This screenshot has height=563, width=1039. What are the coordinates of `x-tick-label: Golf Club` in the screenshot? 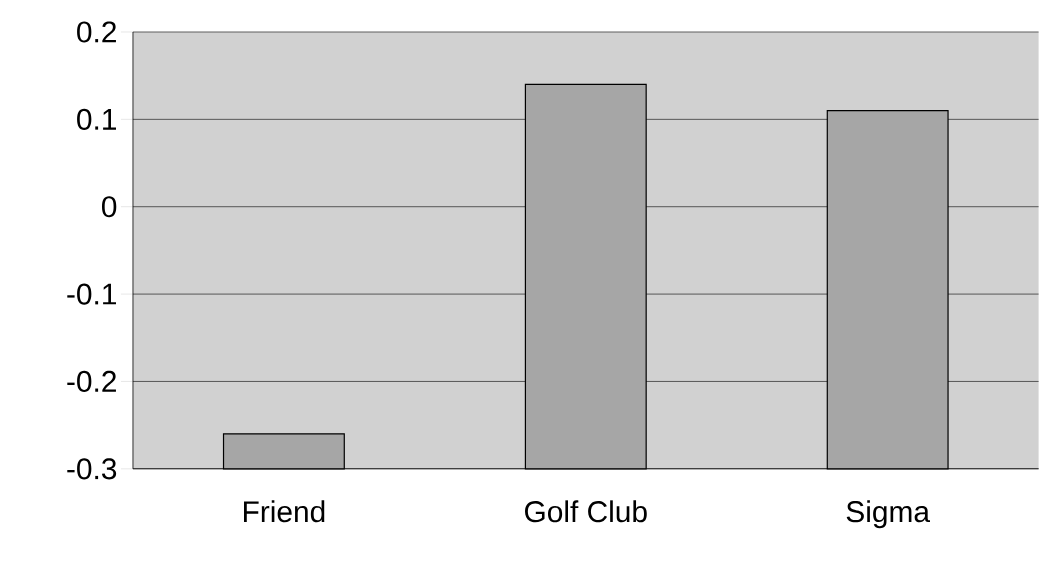 It's located at (586, 511).